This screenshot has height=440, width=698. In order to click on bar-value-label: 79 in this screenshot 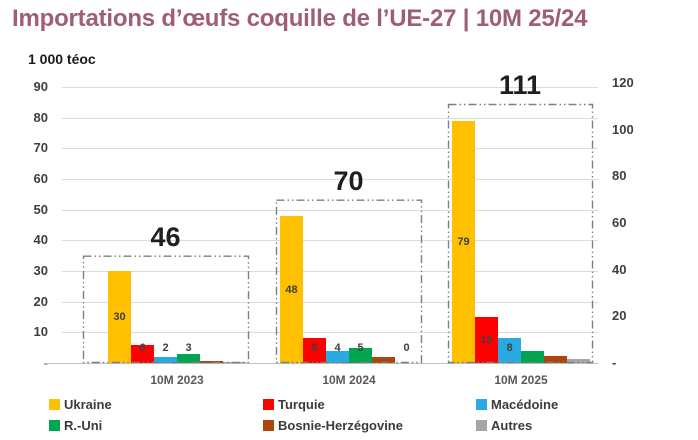, I will do `click(463, 242)`.